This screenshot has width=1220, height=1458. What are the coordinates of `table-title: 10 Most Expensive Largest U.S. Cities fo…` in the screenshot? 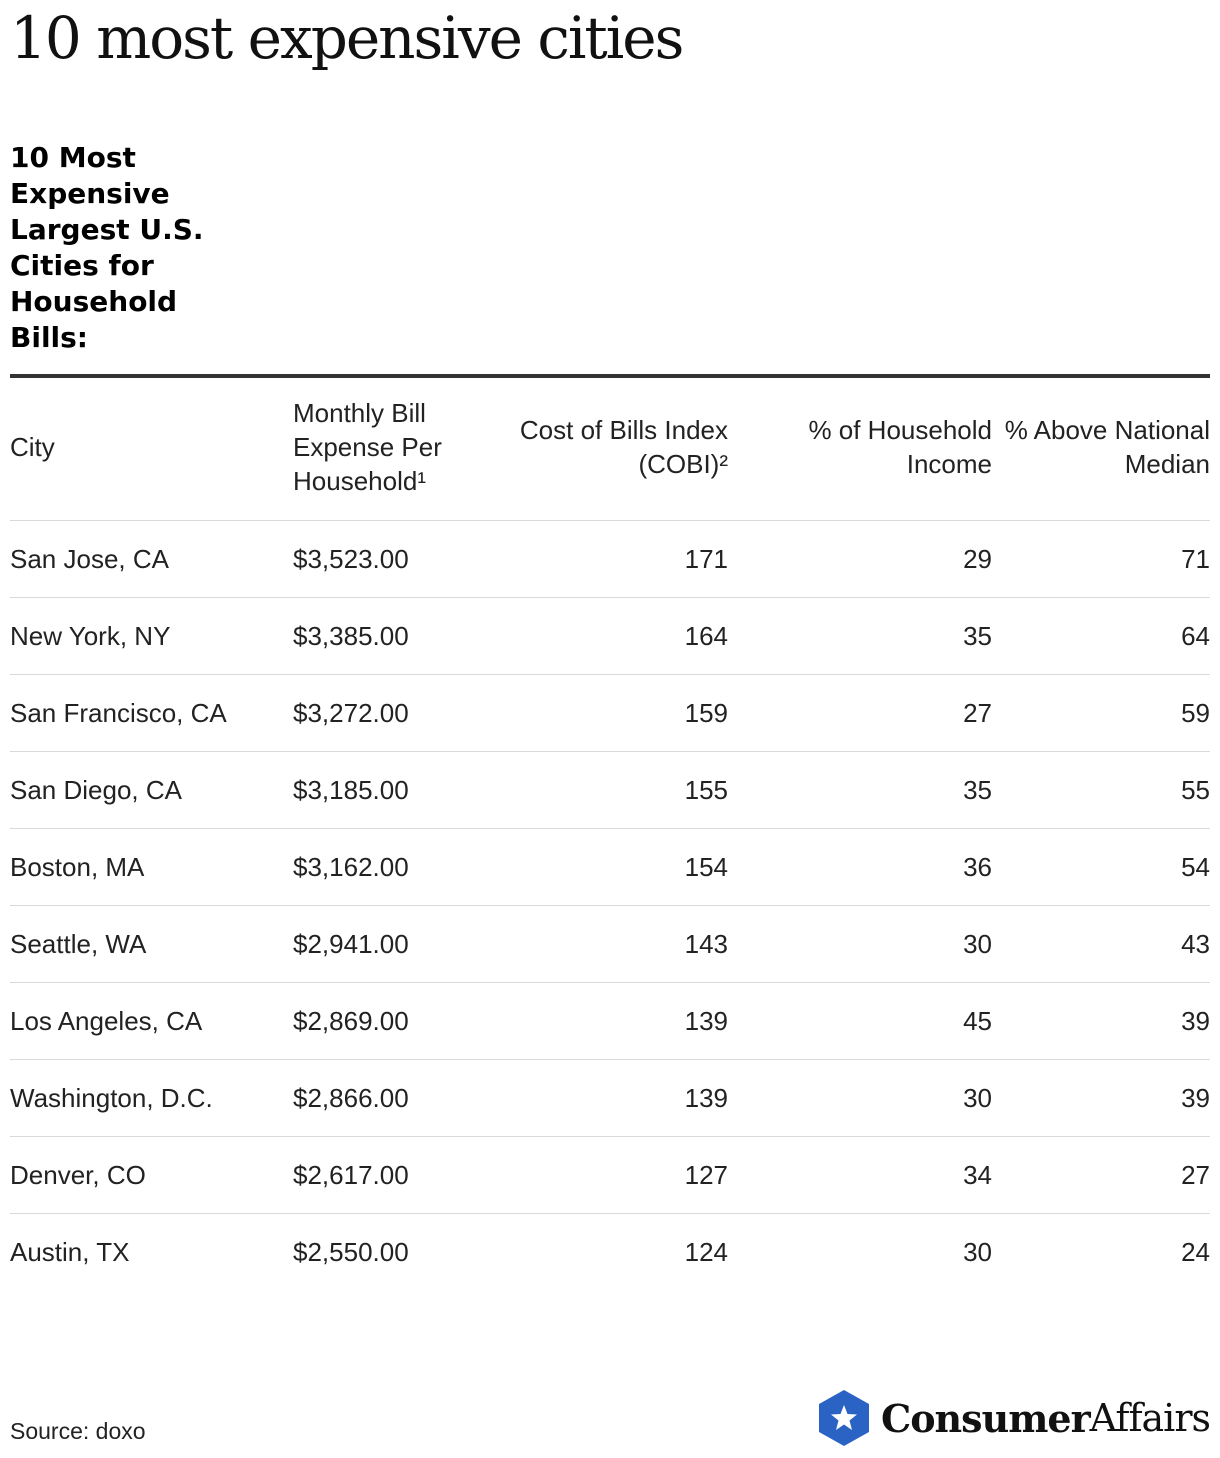 It's located at (107, 247).